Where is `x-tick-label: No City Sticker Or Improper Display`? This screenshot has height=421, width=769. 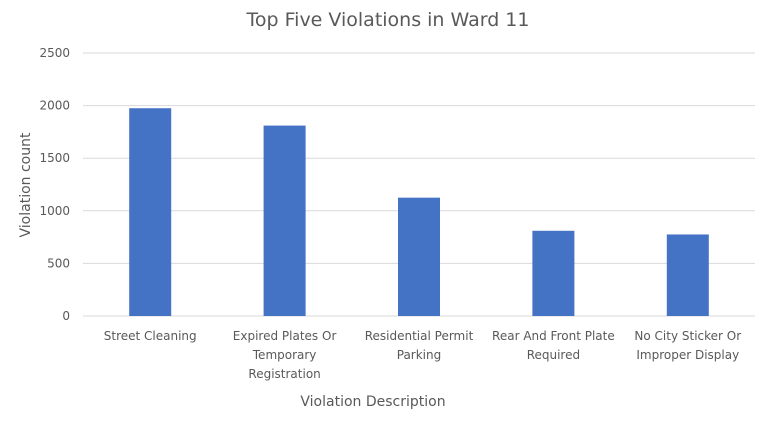
x-tick-label: No City Sticker Or Improper Display is located at coordinates (687, 345).